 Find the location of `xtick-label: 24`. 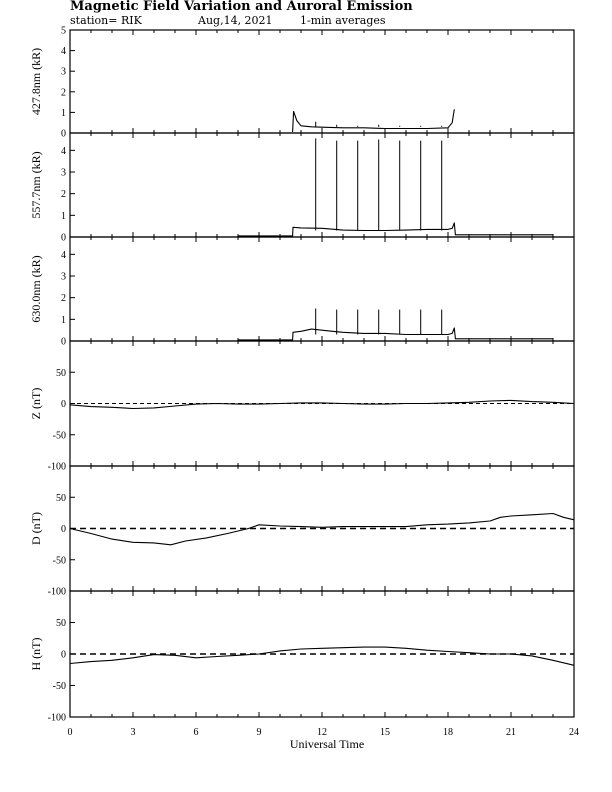

xtick-label: 24 is located at coordinates (574, 732).